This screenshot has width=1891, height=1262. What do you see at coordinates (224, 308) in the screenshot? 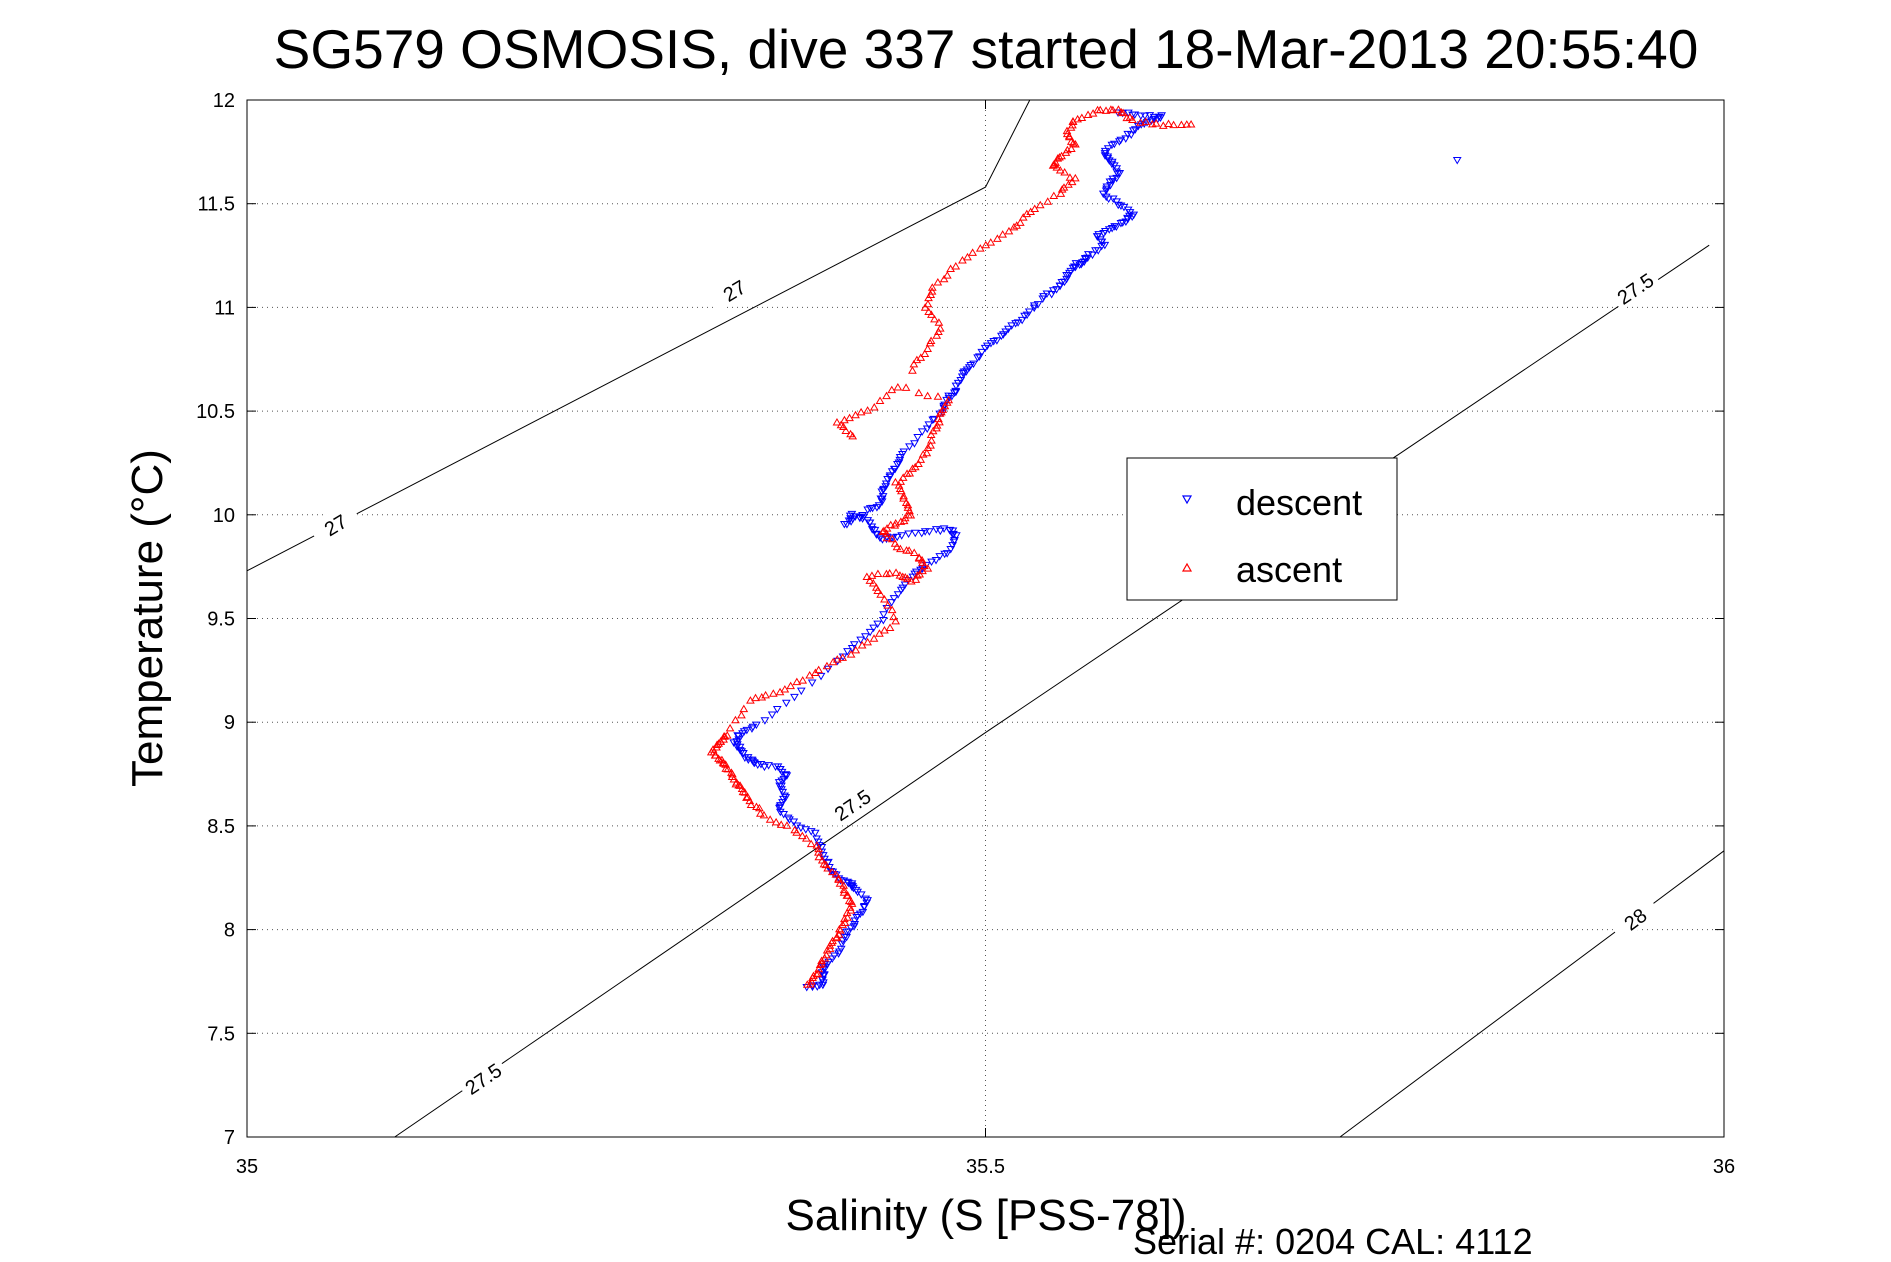
I see `y-tick-label: 11` at bounding box center [224, 308].